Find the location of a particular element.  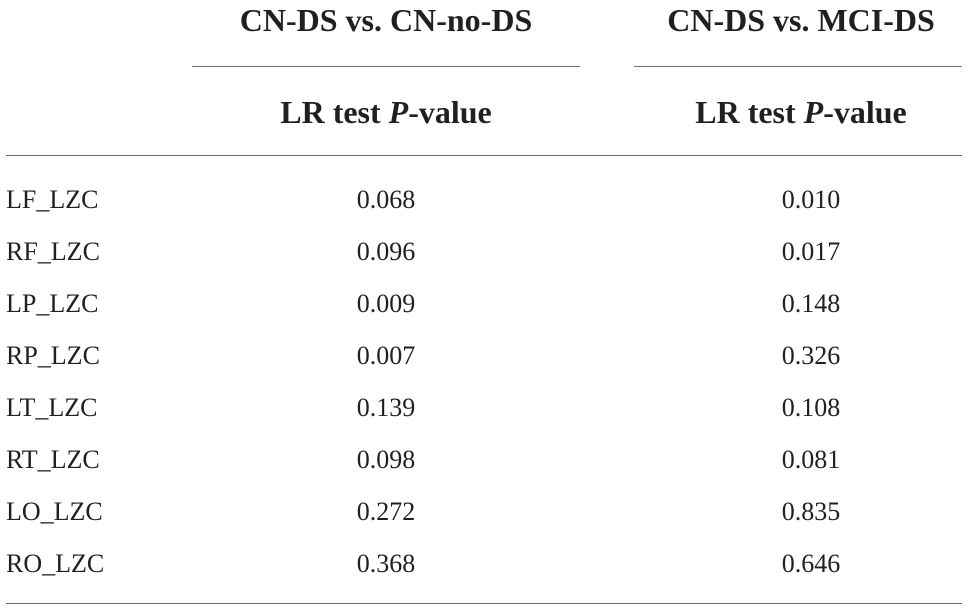

group-header-cn-ds-vs-mci-ds: CN-DS vs. MCI-DS is located at coordinates (801, 20).